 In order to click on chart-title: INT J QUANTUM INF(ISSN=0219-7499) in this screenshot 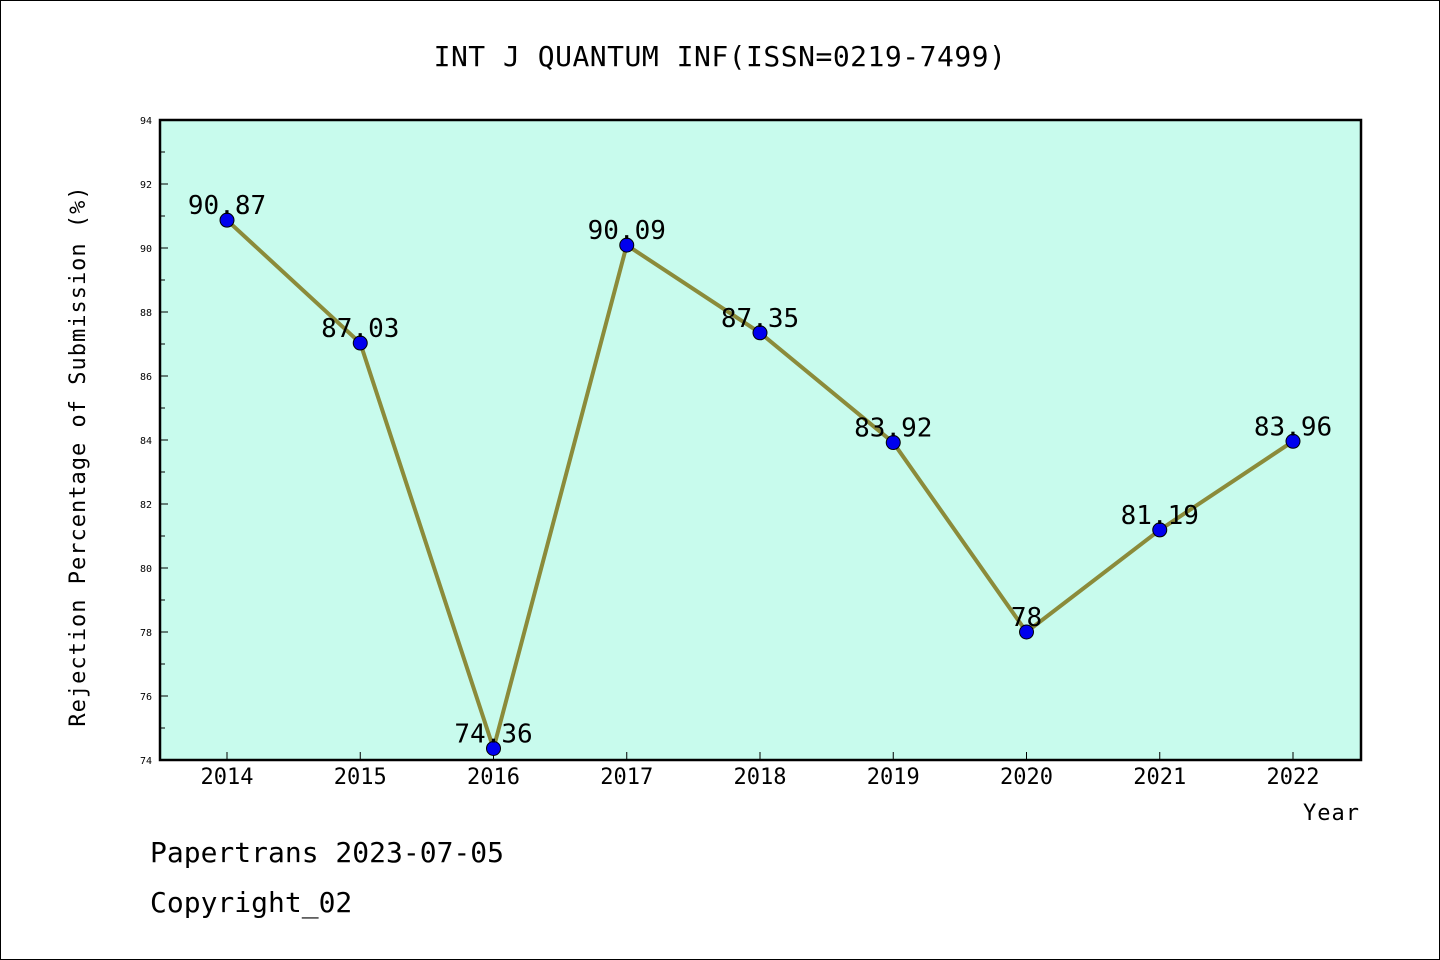, I will do `click(720, 56)`.